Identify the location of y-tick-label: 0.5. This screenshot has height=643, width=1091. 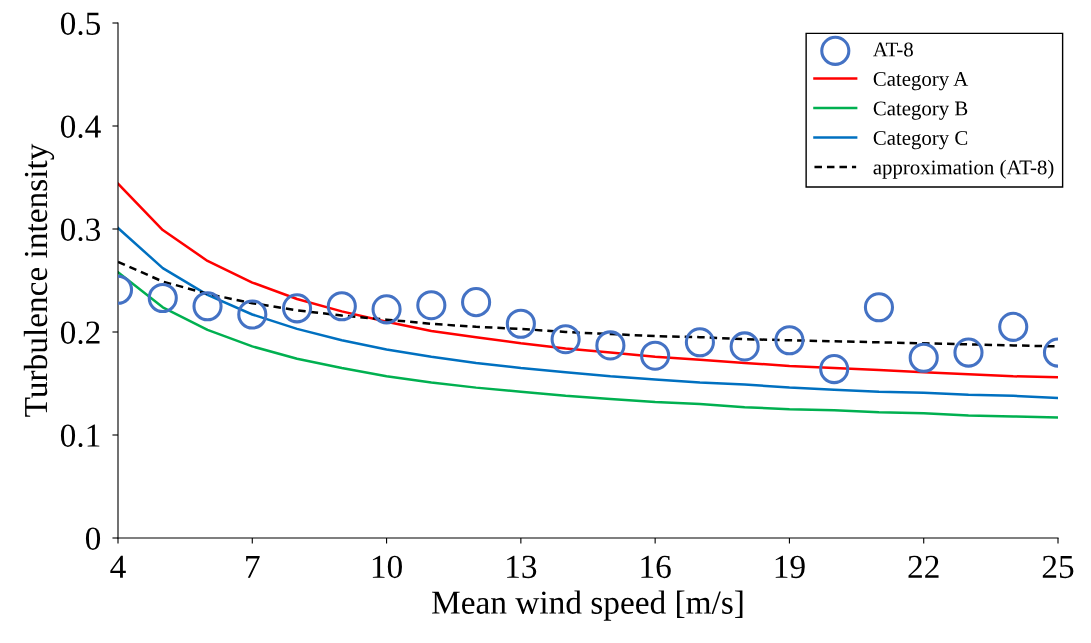
(80, 24).